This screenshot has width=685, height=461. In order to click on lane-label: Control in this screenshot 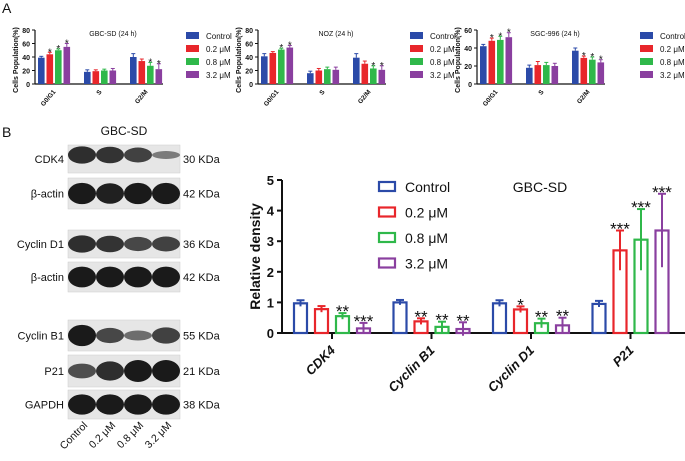, I will do `click(74, 436)`.